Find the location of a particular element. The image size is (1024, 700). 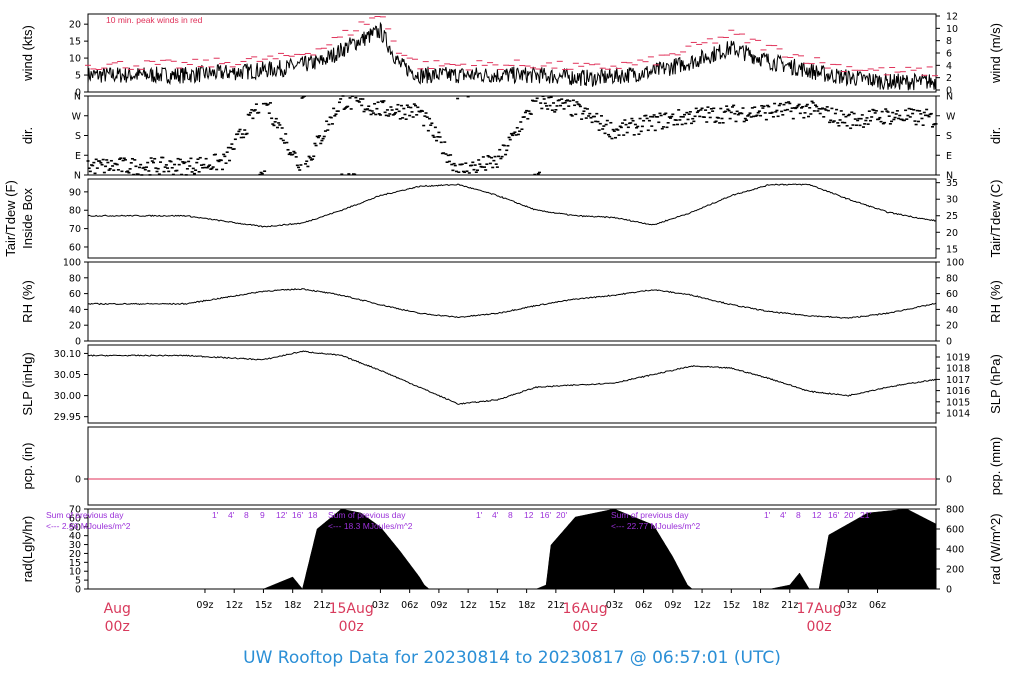

slp-tick-label-left: 30.05 is located at coordinates (67, 375).